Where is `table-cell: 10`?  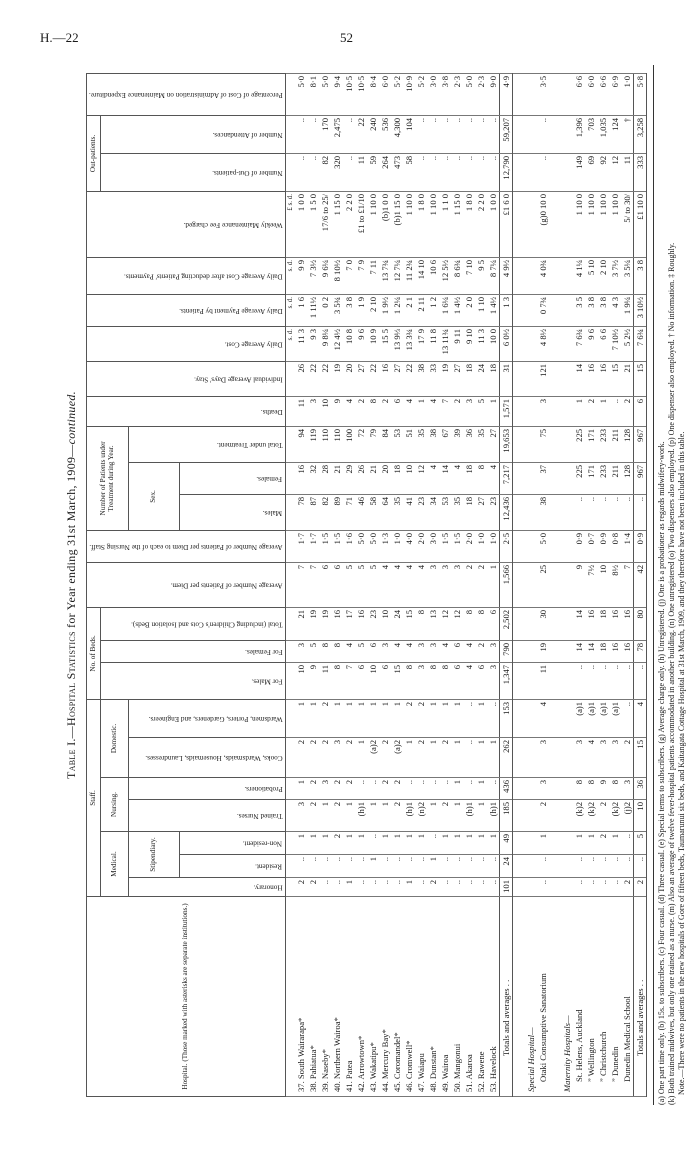
table-cell: 10 is located at coordinates (408, 478).